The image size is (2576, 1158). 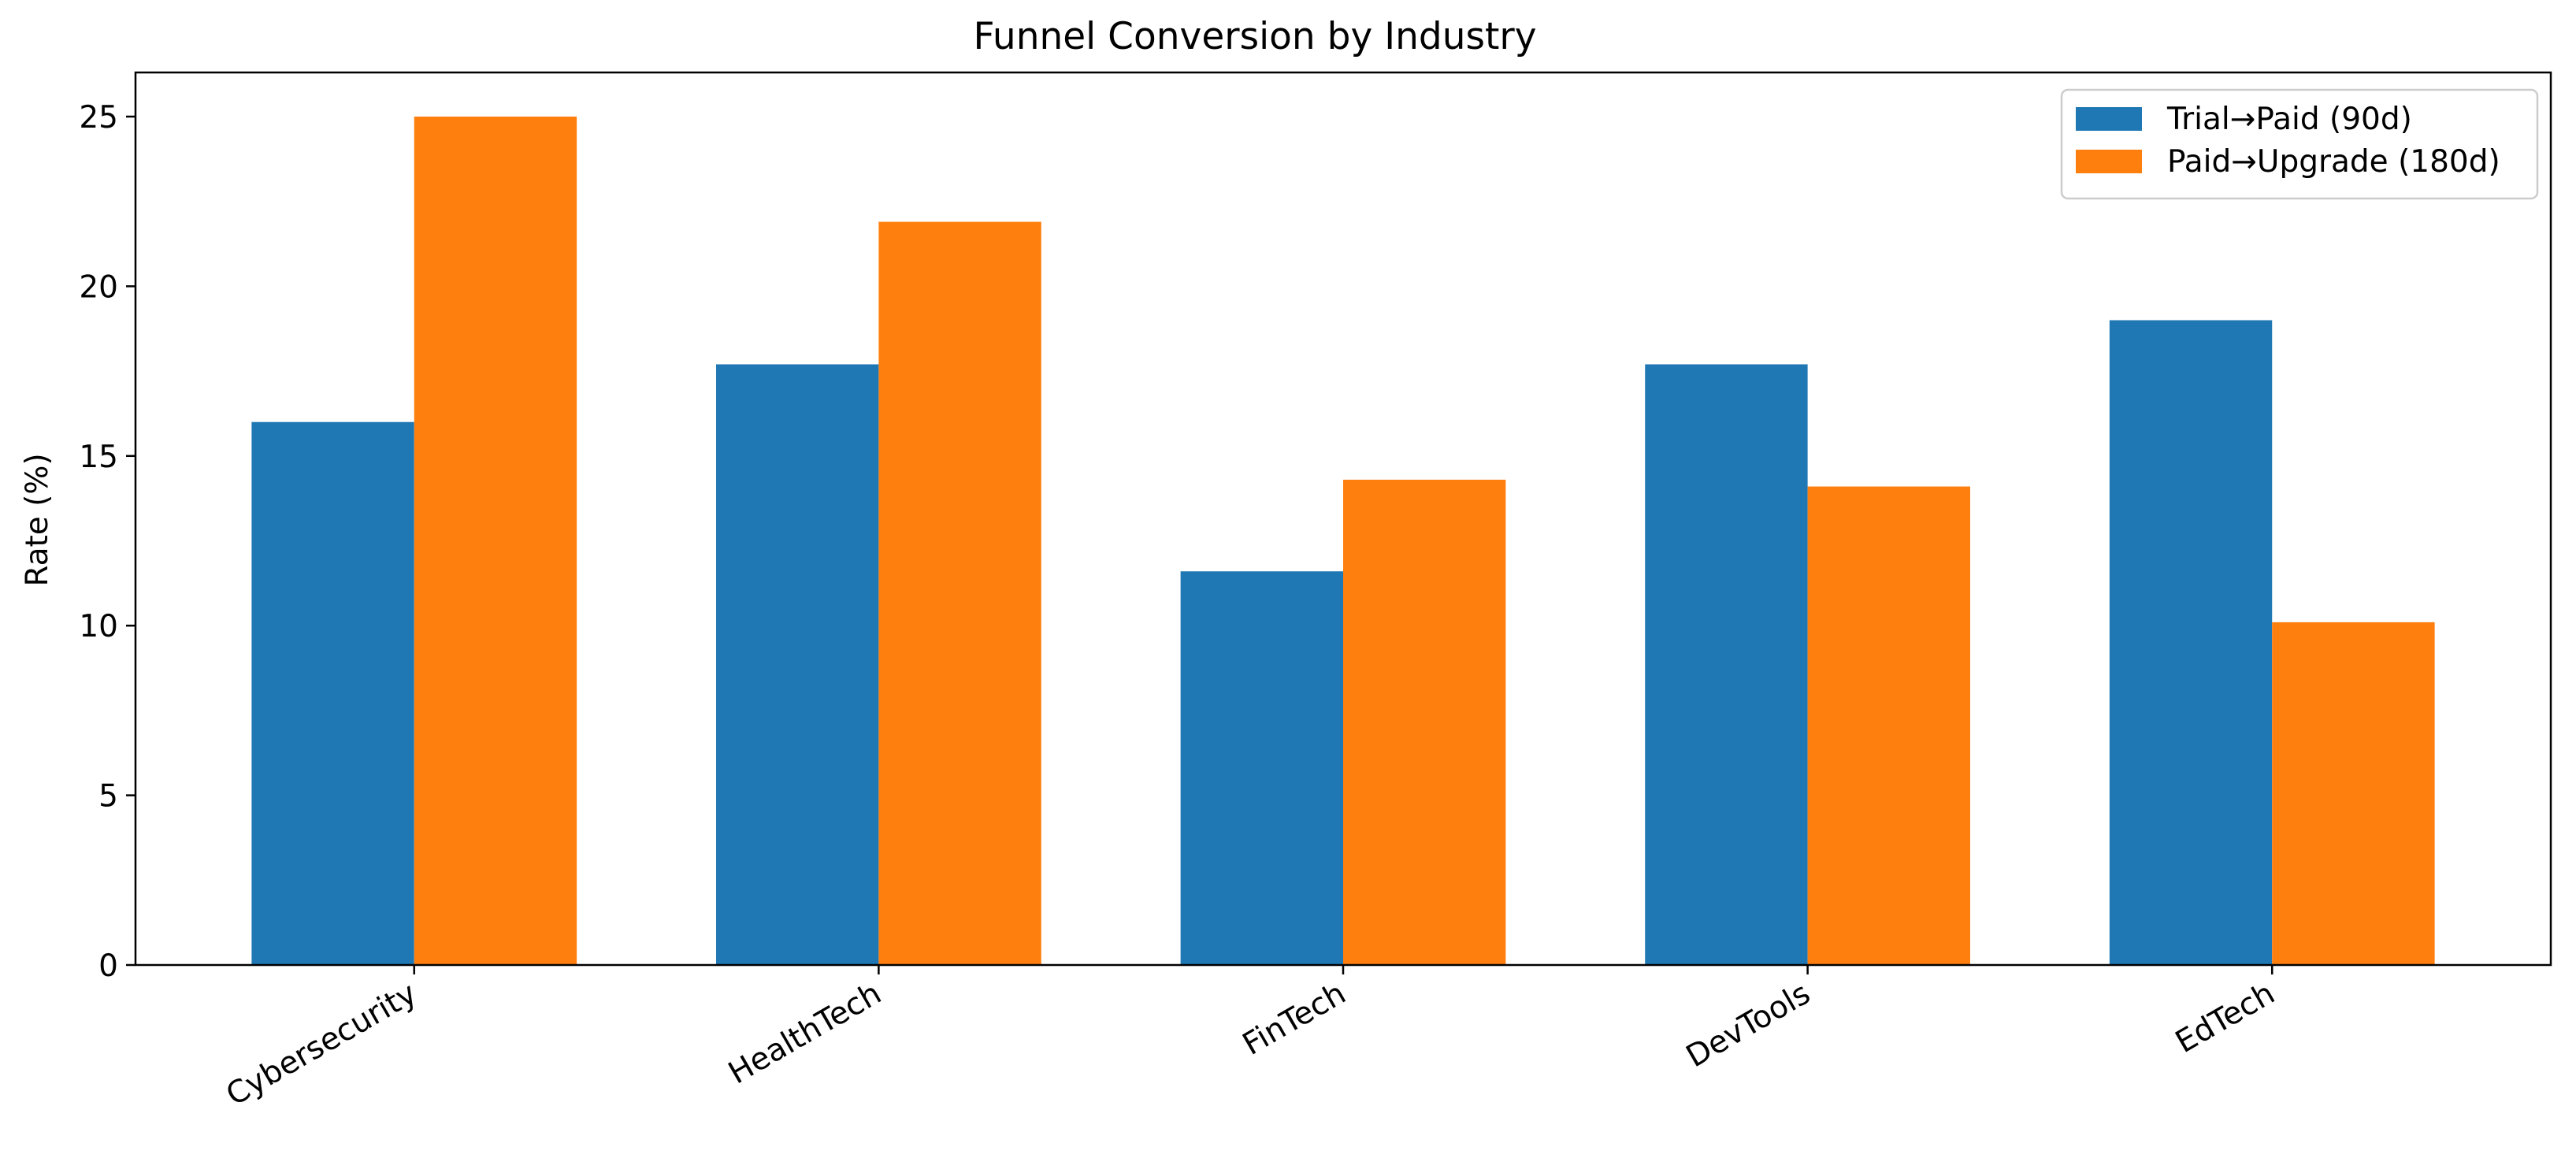 What do you see at coordinates (1748, 1025) in the screenshot?
I see `x-tick-label: DevTools` at bounding box center [1748, 1025].